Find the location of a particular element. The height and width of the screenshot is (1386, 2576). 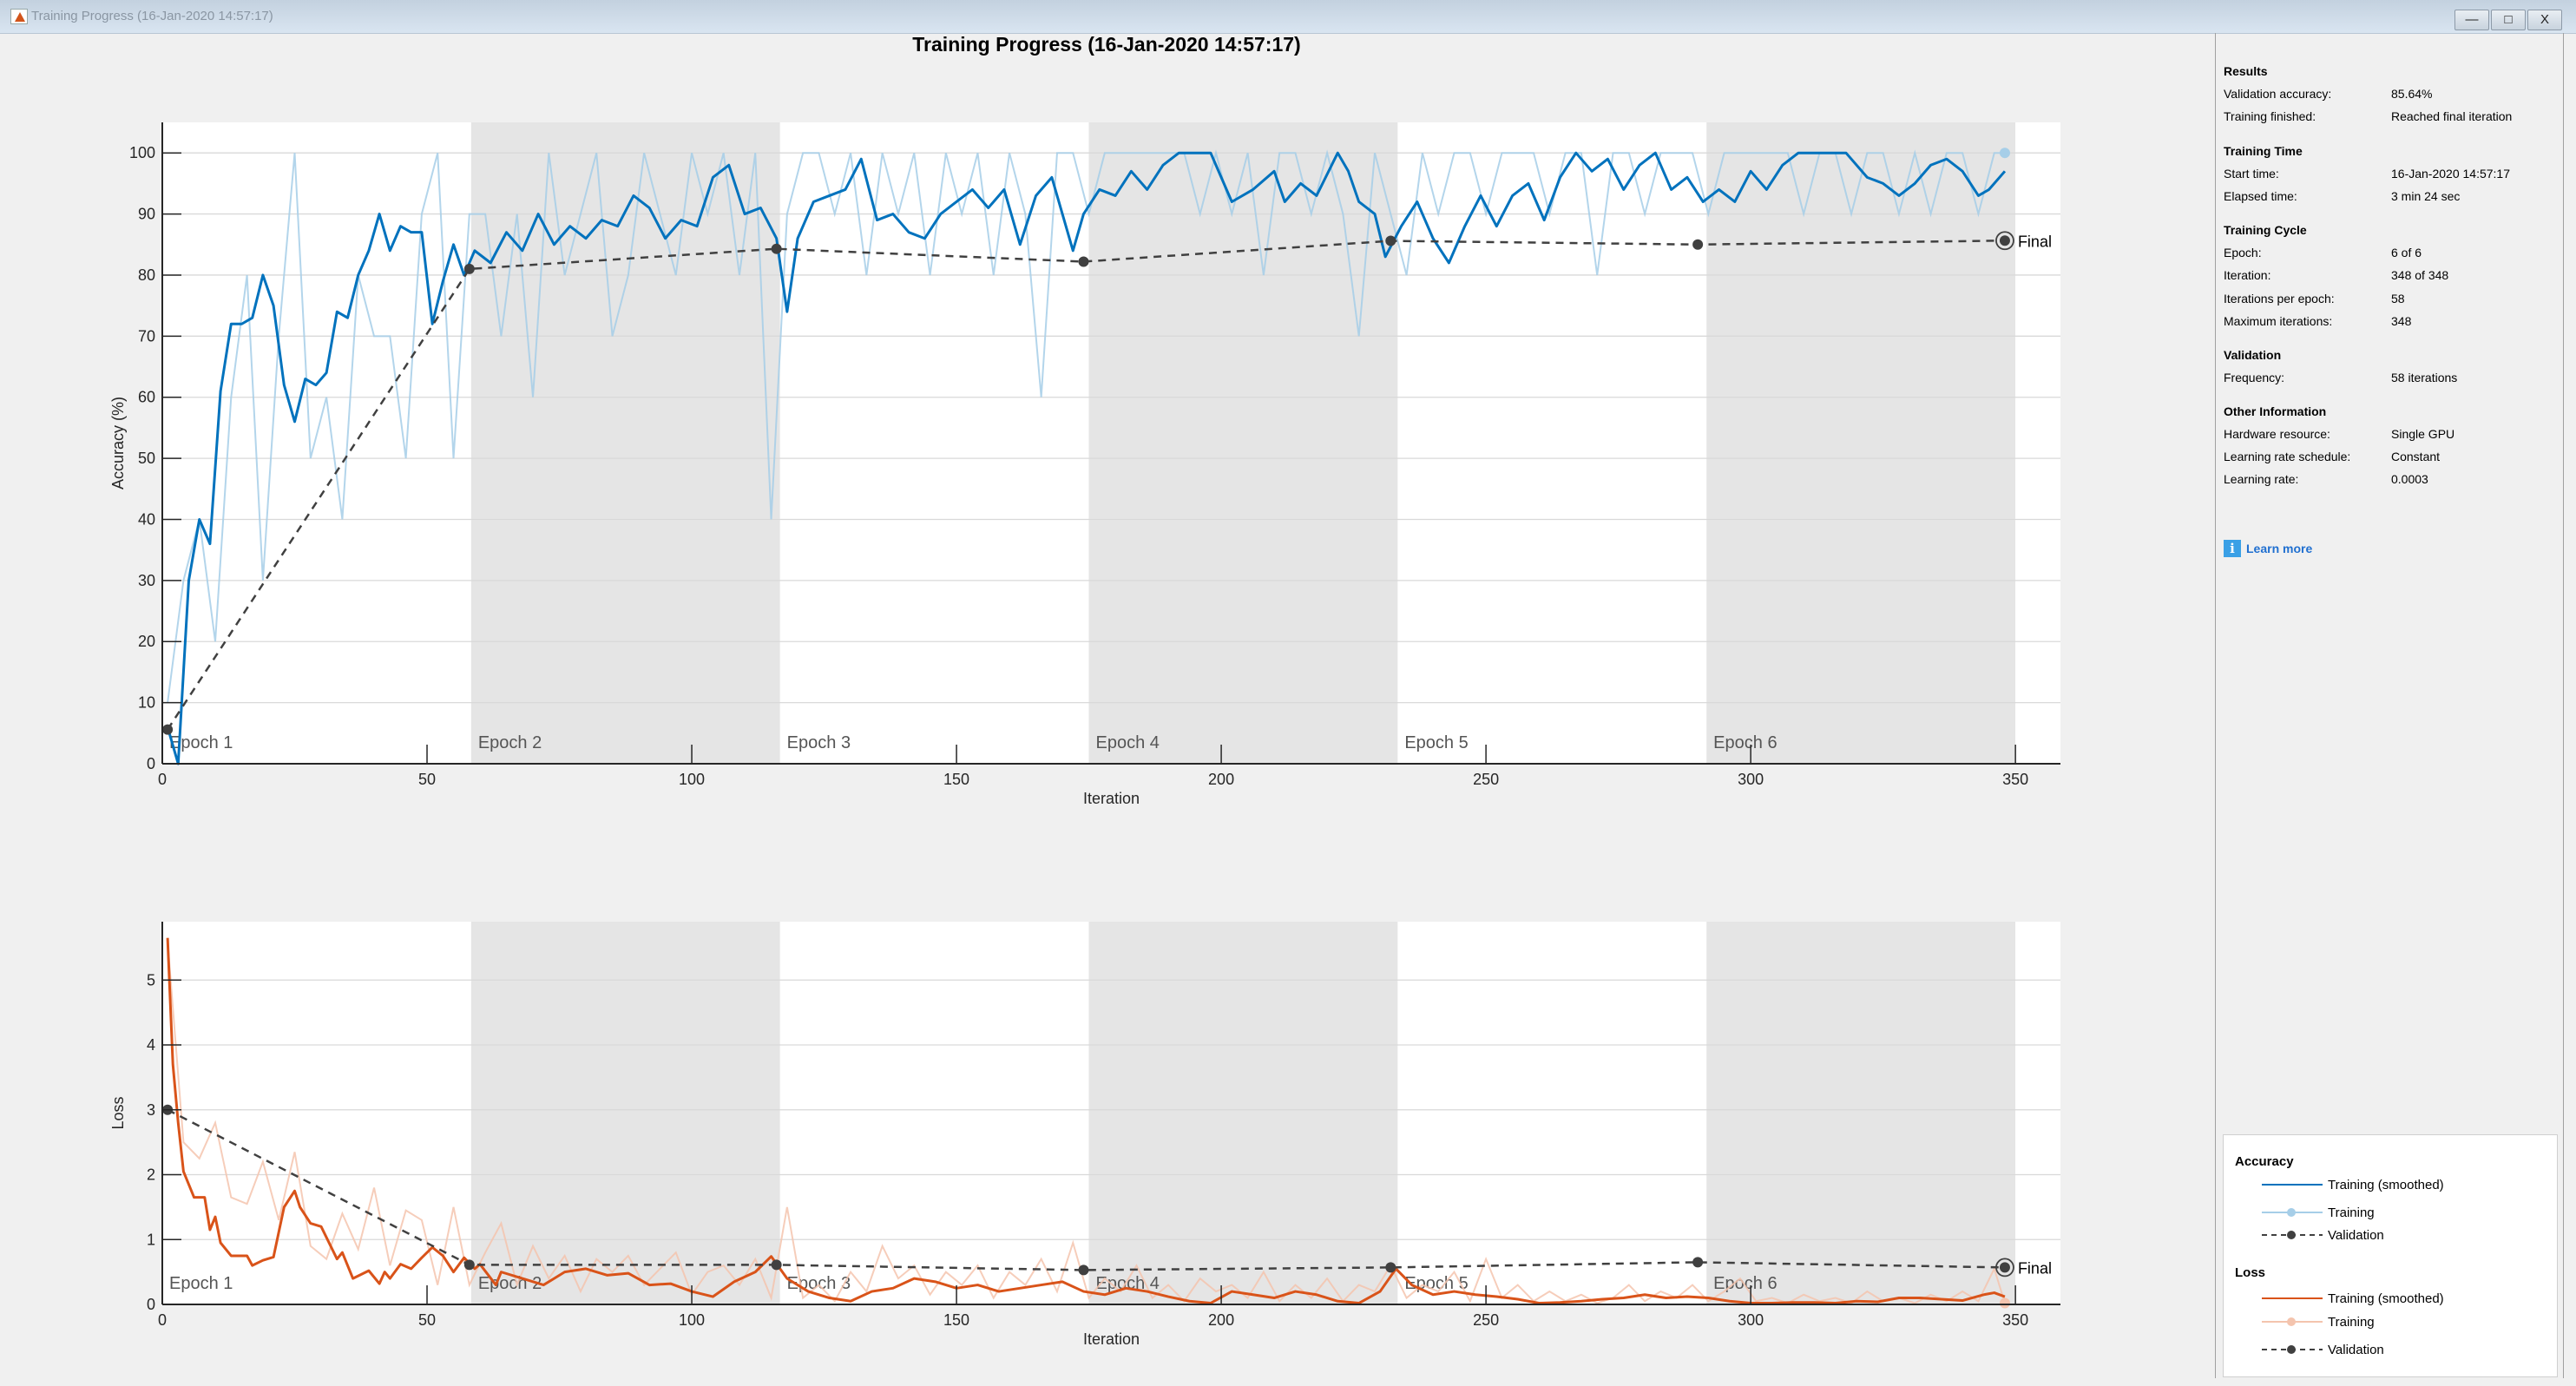

section-training-time-title: Training Time is located at coordinates (2263, 151).